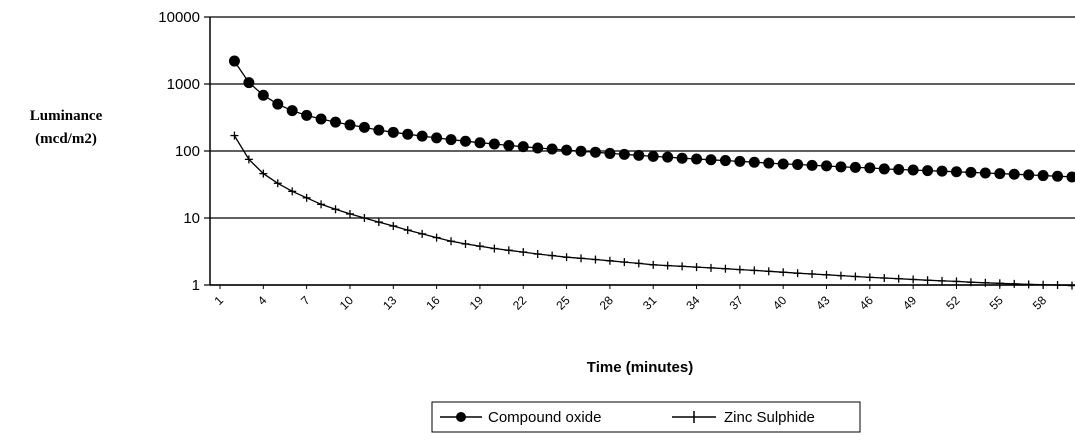 Image resolution: width=1075 pixels, height=441 pixels. Describe the element at coordinates (184, 151) in the screenshot. I see `y-axis-ticks: 10000 1000 100 10 1` at that location.